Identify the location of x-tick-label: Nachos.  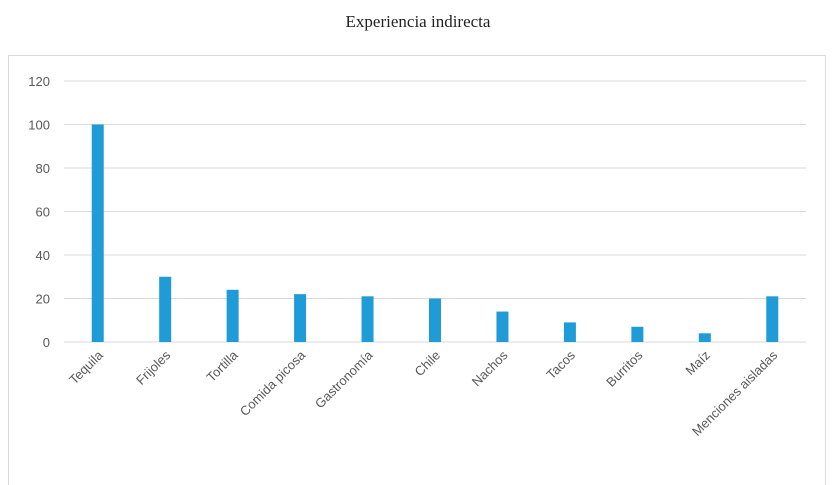
(490, 368).